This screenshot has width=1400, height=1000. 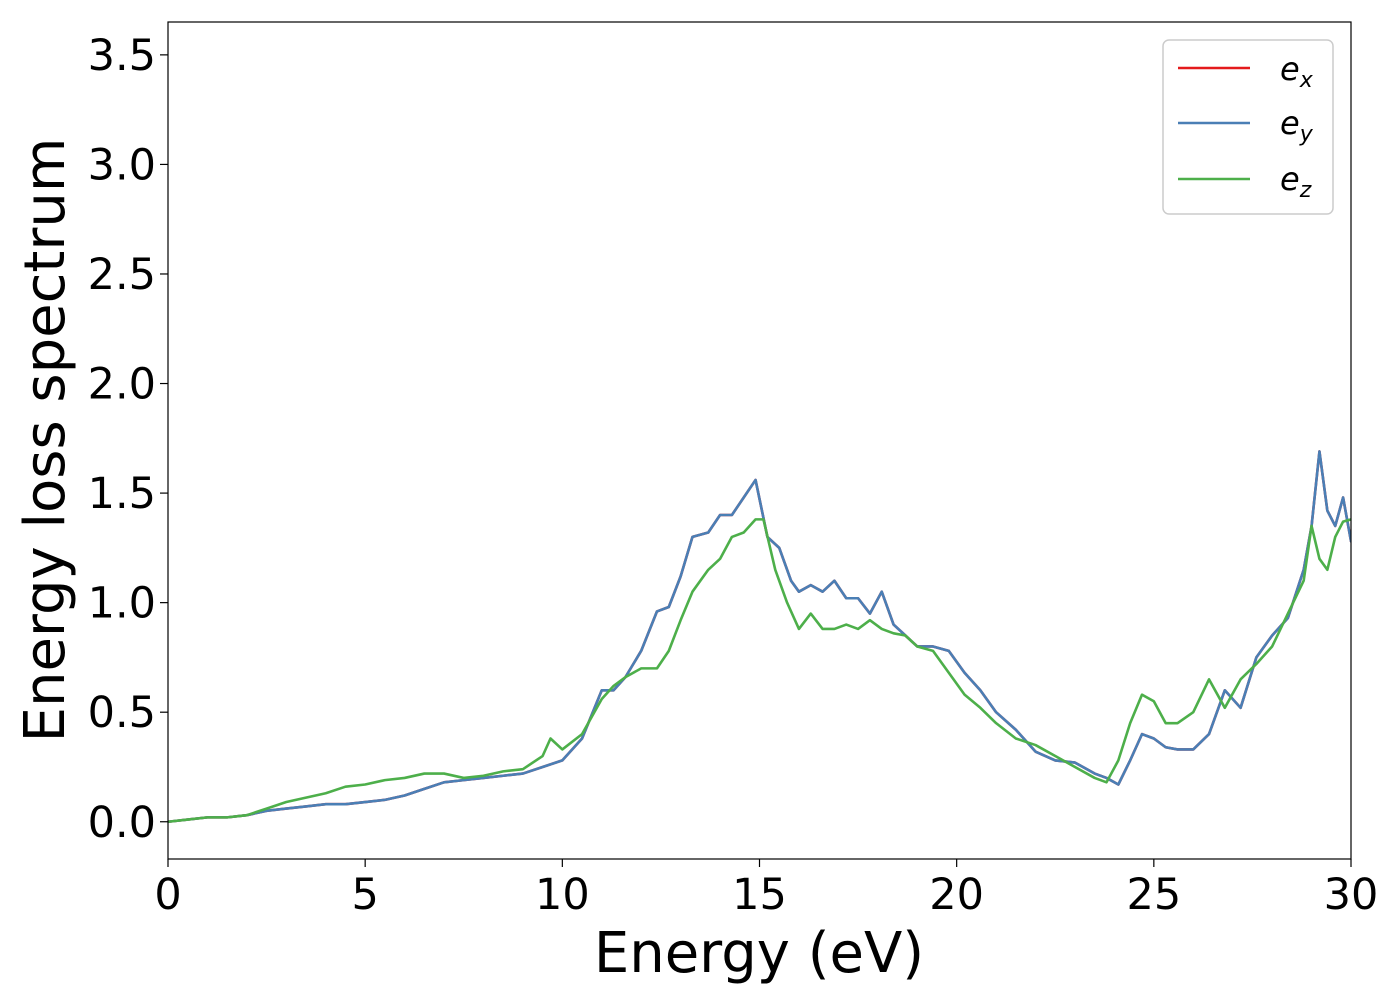 What do you see at coordinates (122, 494) in the screenshot?
I see `y-tick-label: 1.5` at bounding box center [122, 494].